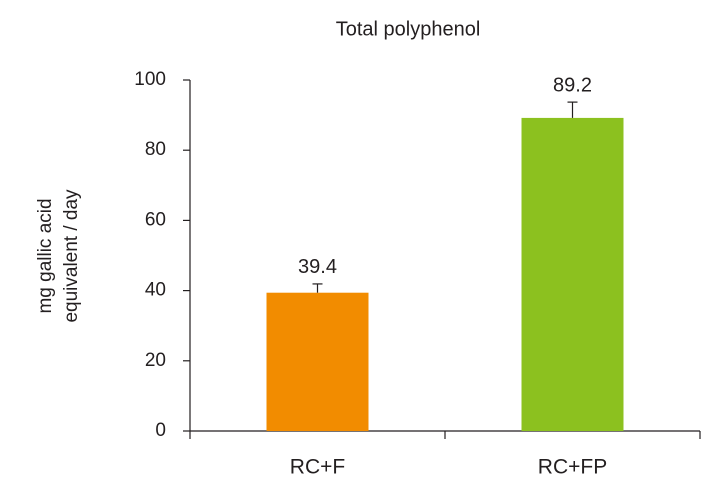 Image resolution: width=721 pixels, height=501 pixels. Describe the element at coordinates (150, 79) in the screenshot. I see `y-tick-label: 100` at that location.